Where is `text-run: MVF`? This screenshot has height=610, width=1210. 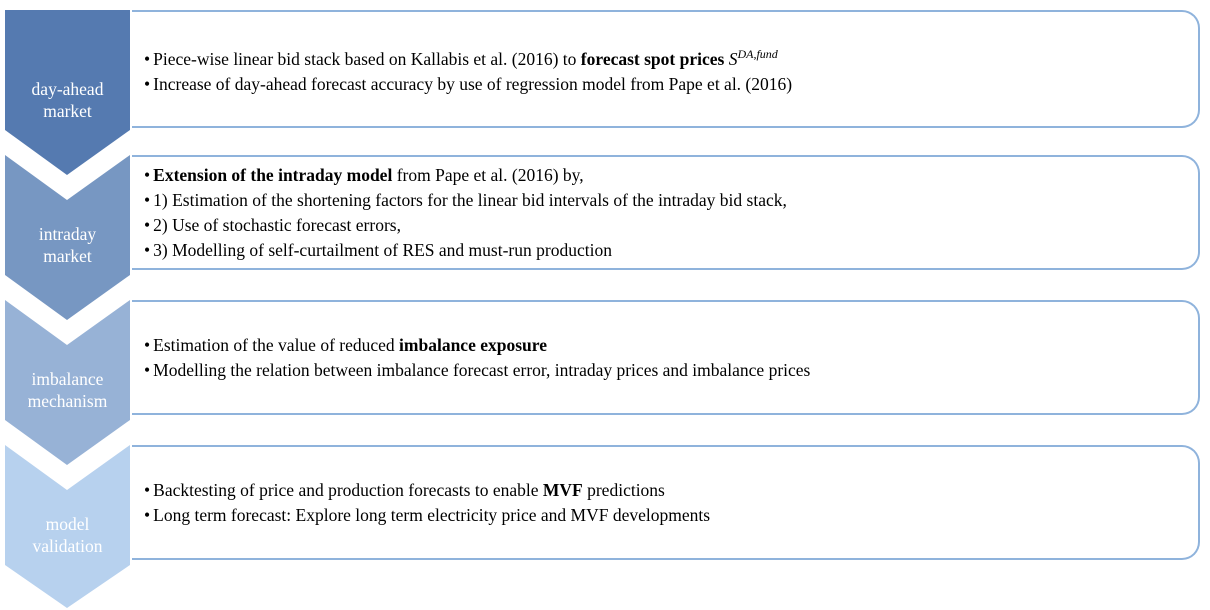 text-run: MVF is located at coordinates (562, 489).